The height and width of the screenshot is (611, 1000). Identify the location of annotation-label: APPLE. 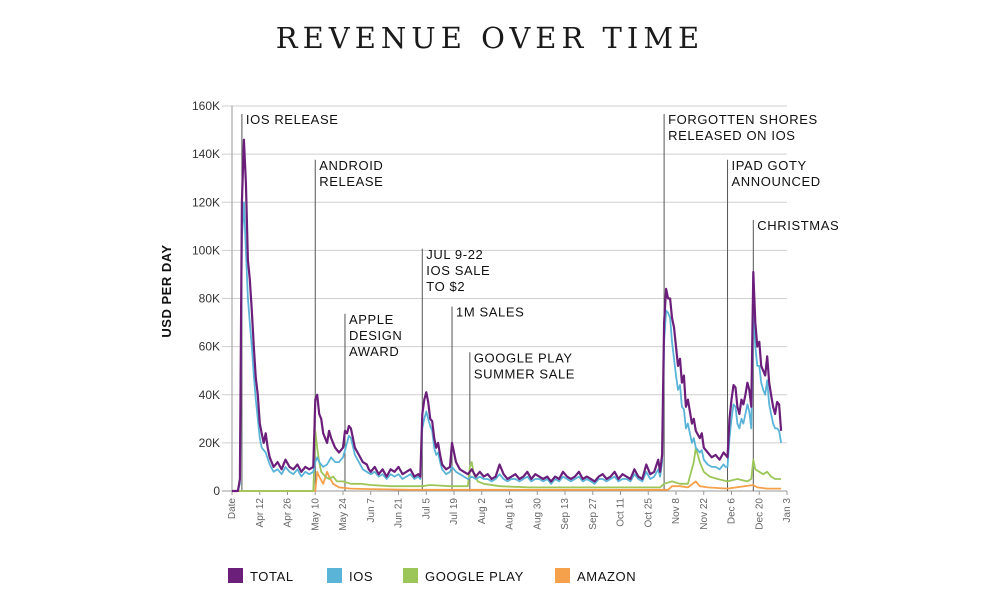
(371, 319).